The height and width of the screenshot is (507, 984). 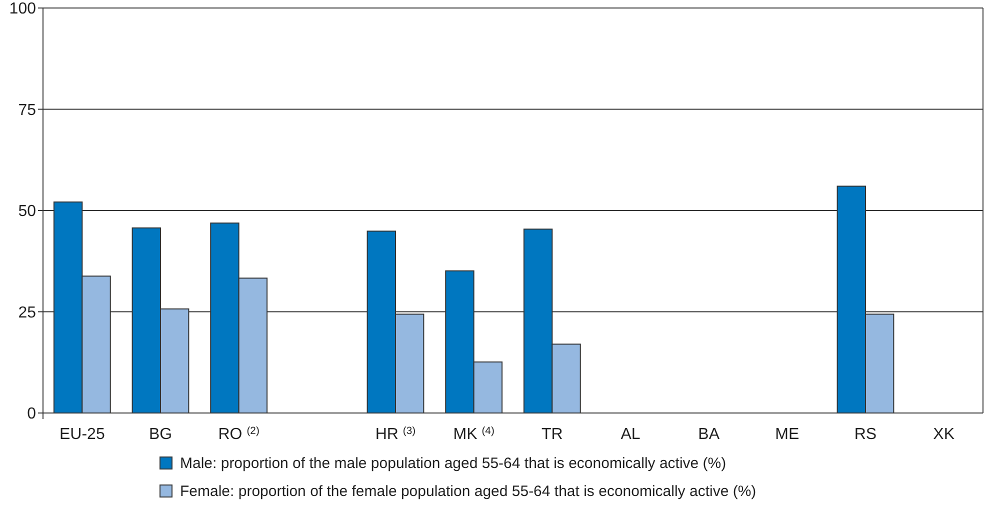 I want to click on y-tick-label: 100, so click(x=22, y=9).